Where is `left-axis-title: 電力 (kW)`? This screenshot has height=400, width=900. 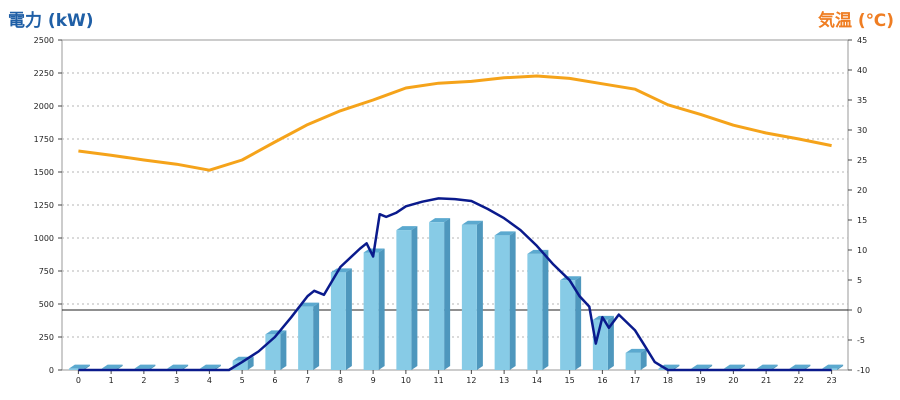 left-axis-title: 電力 (kW) is located at coordinates (51, 21).